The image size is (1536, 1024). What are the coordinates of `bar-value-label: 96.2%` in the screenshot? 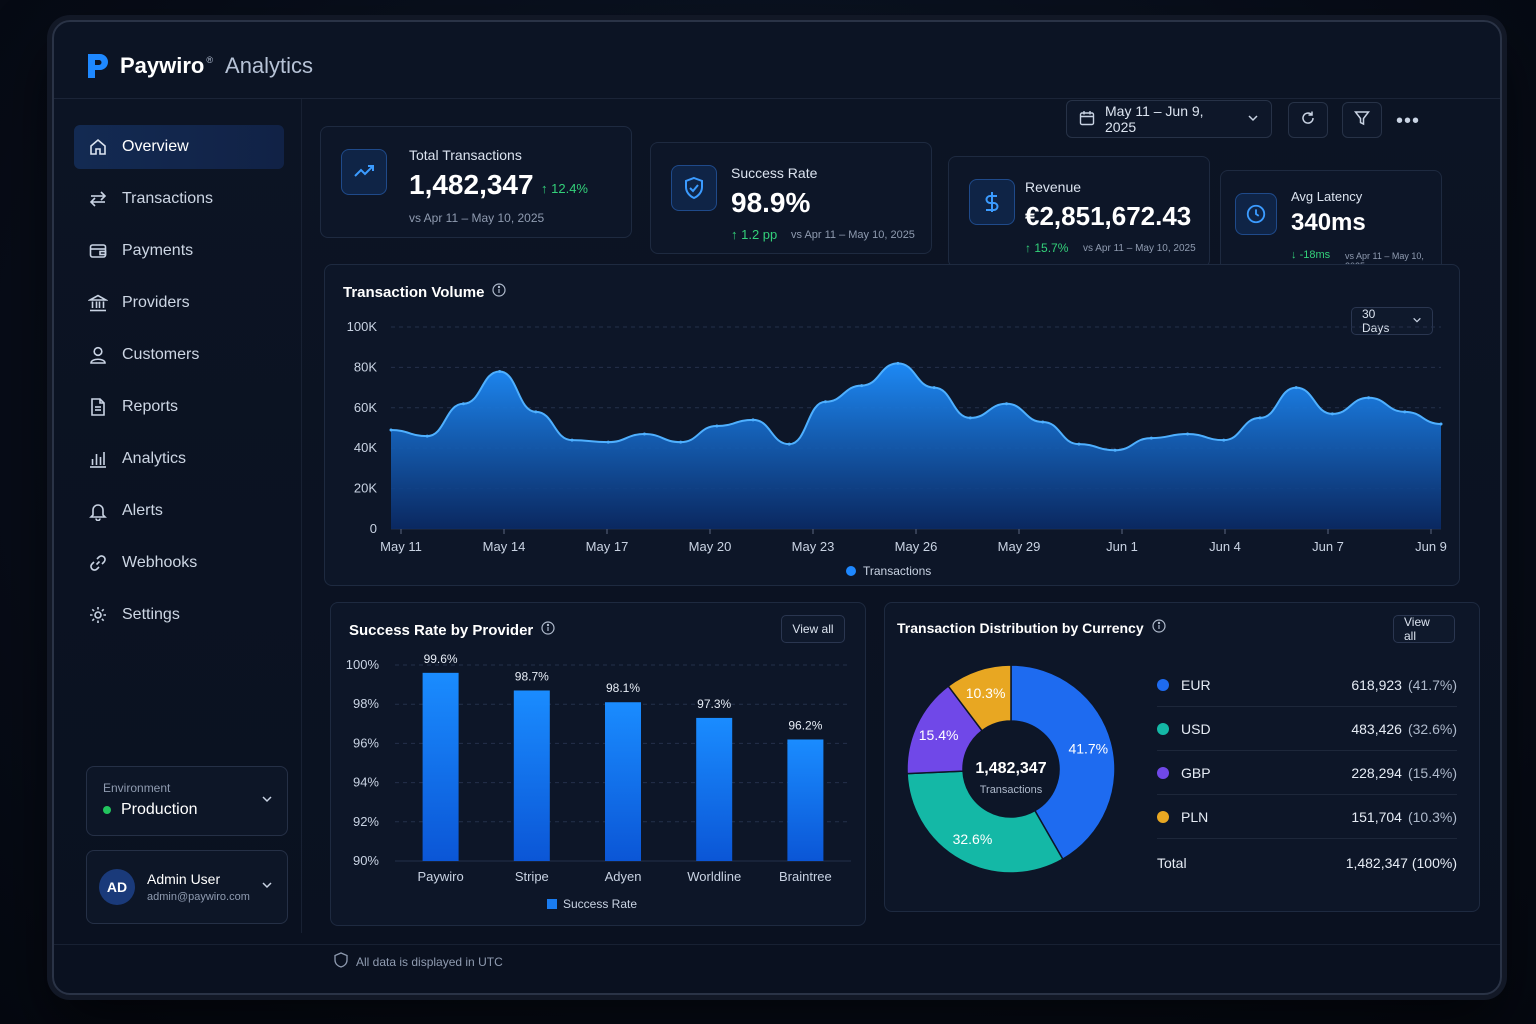 It's located at (805, 725).